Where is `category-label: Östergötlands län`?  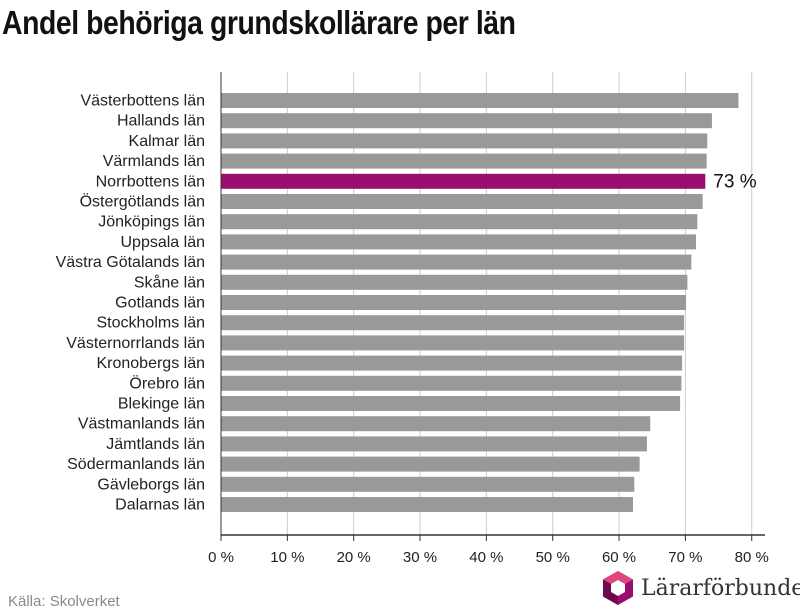
category-label: Östergötlands län is located at coordinates (142, 202).